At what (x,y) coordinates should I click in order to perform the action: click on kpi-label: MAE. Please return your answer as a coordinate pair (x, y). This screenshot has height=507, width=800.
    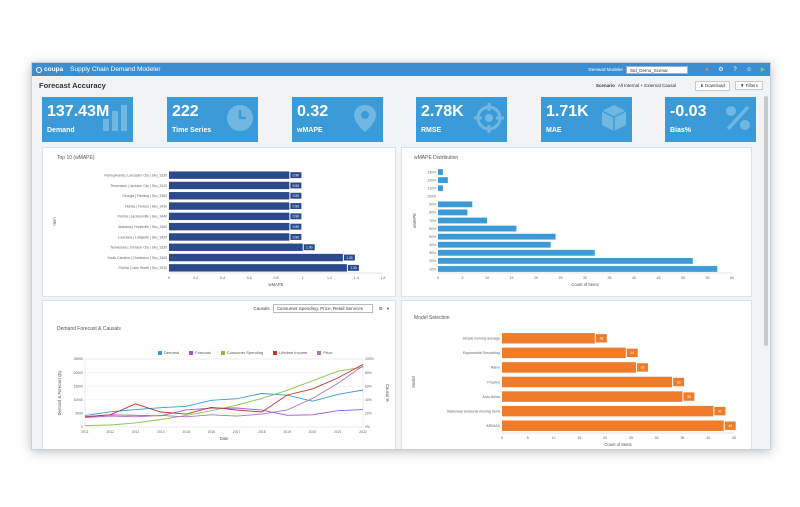
    Looking at the image, I should click on (554, 130).